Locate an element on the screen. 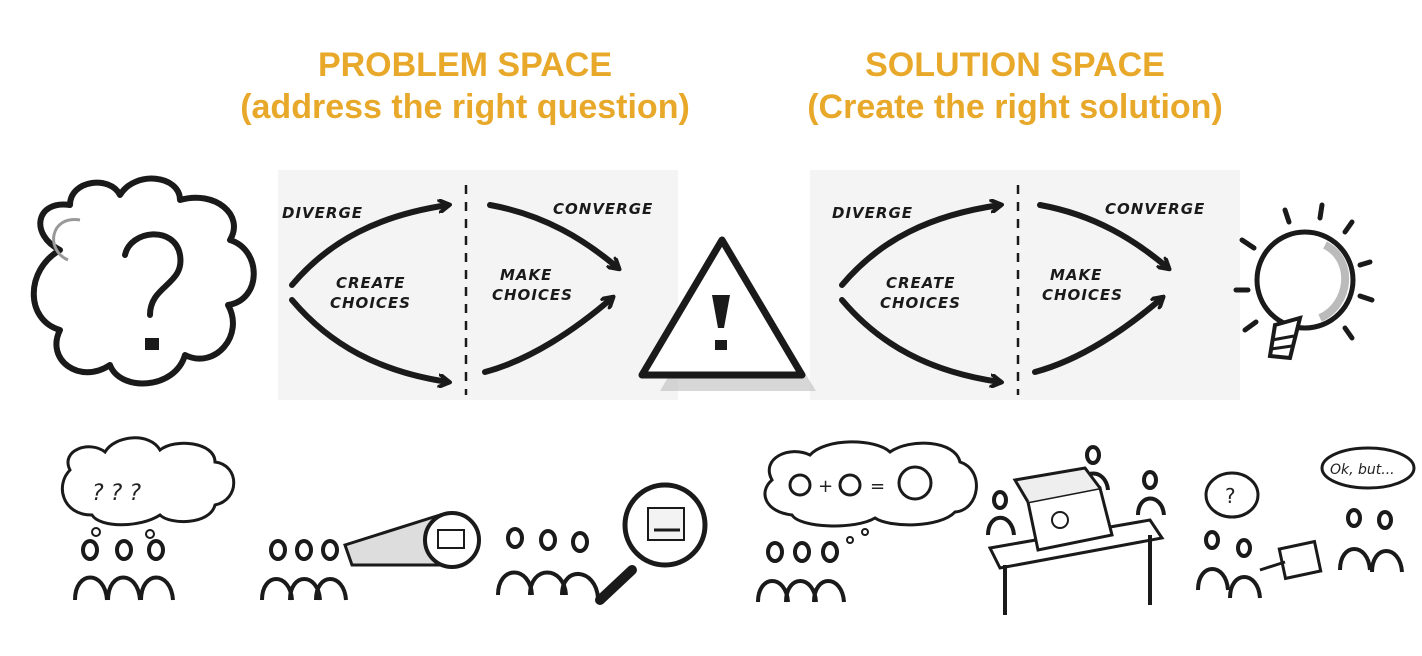  warning-triangle-icon is located at coordinates (727, 313).